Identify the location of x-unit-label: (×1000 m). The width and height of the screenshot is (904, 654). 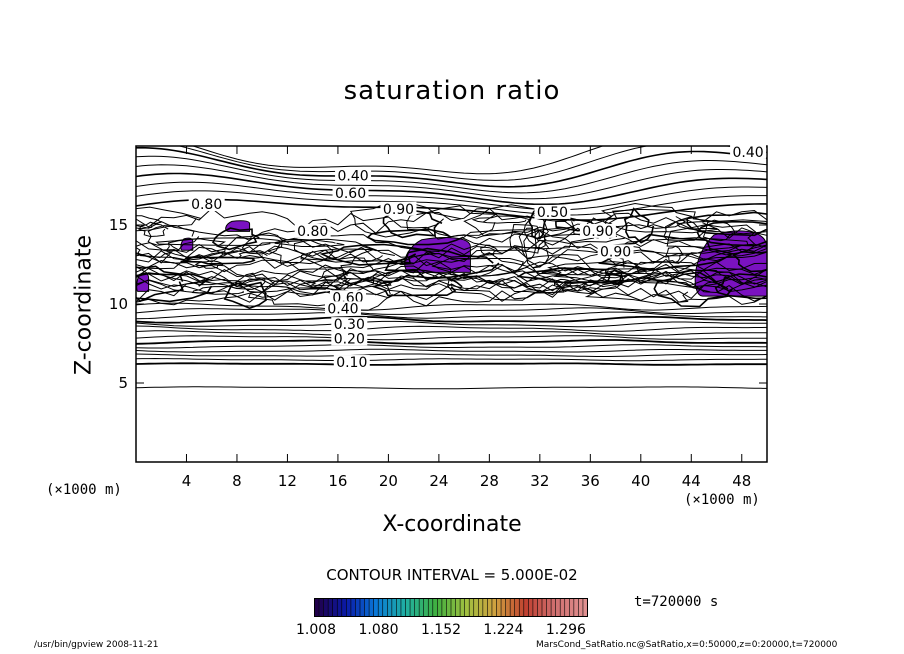
(722, 500).